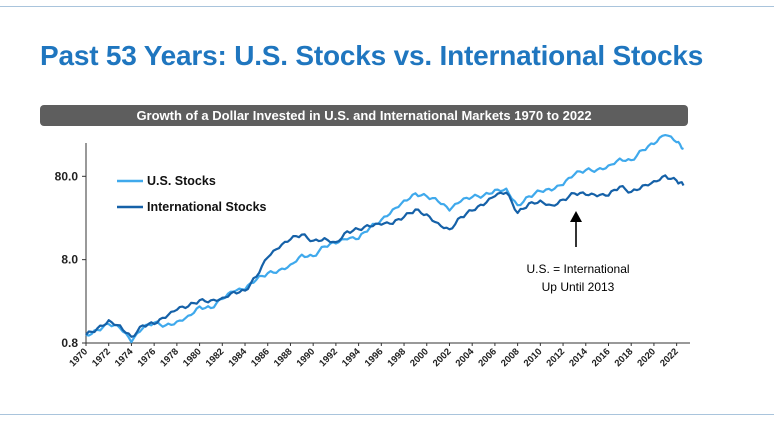 This screenshot has width=774, height=433. What do you see at coordinates (181, 181) in the screenshot?
I see `legend-label: U.S. Stocks` at bounding box center [181, 181].